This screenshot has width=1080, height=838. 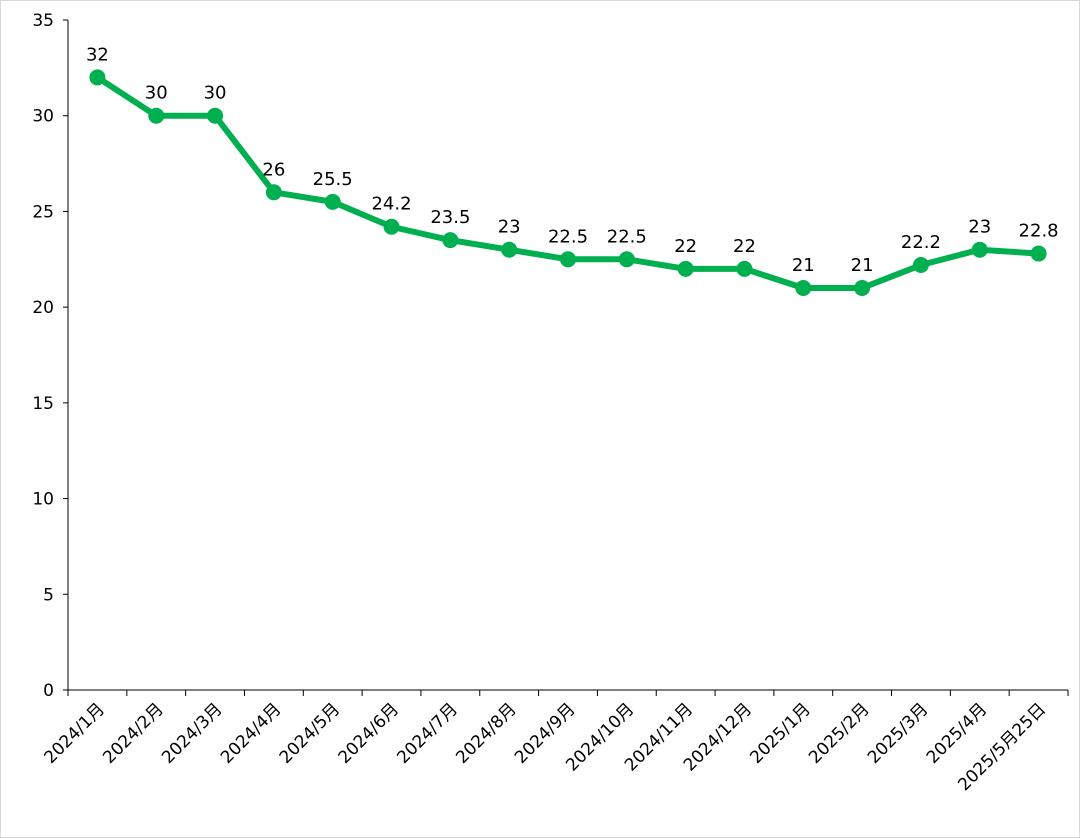 What do you see at coordinates (780, 733) in the screenshot?
I see `x-tick-label: 2025/1月` at bounding box center [780, 733].